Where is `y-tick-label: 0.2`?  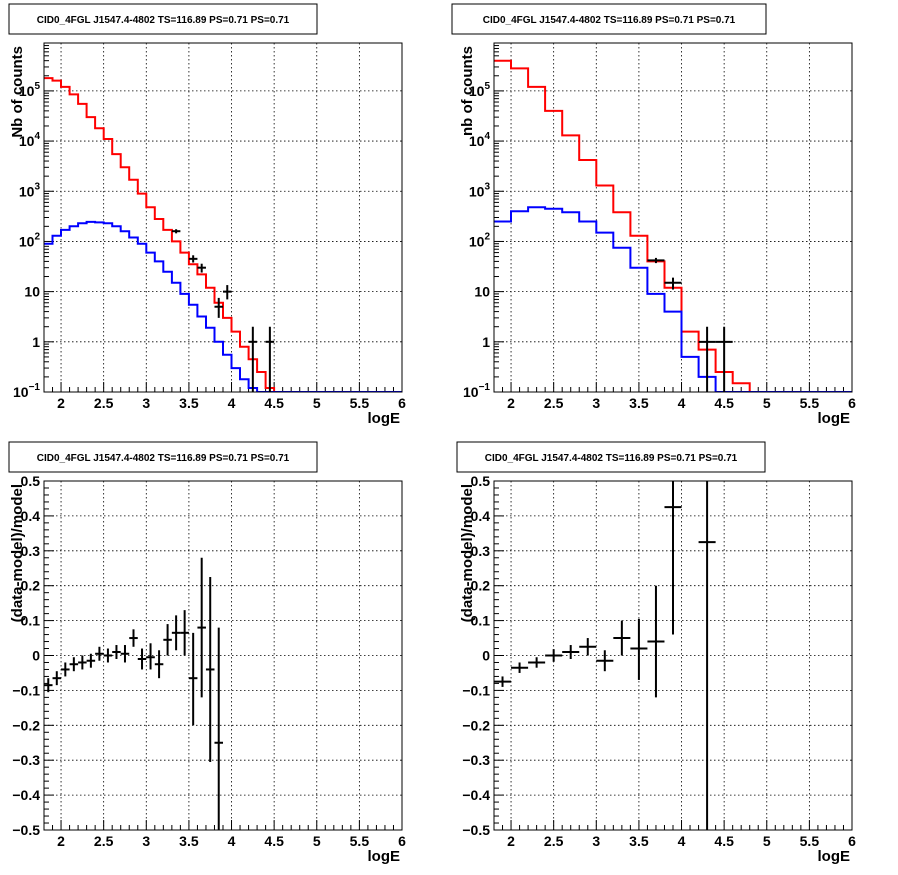
y-tick-label: 0.2 is located at coordinates (481, 586).